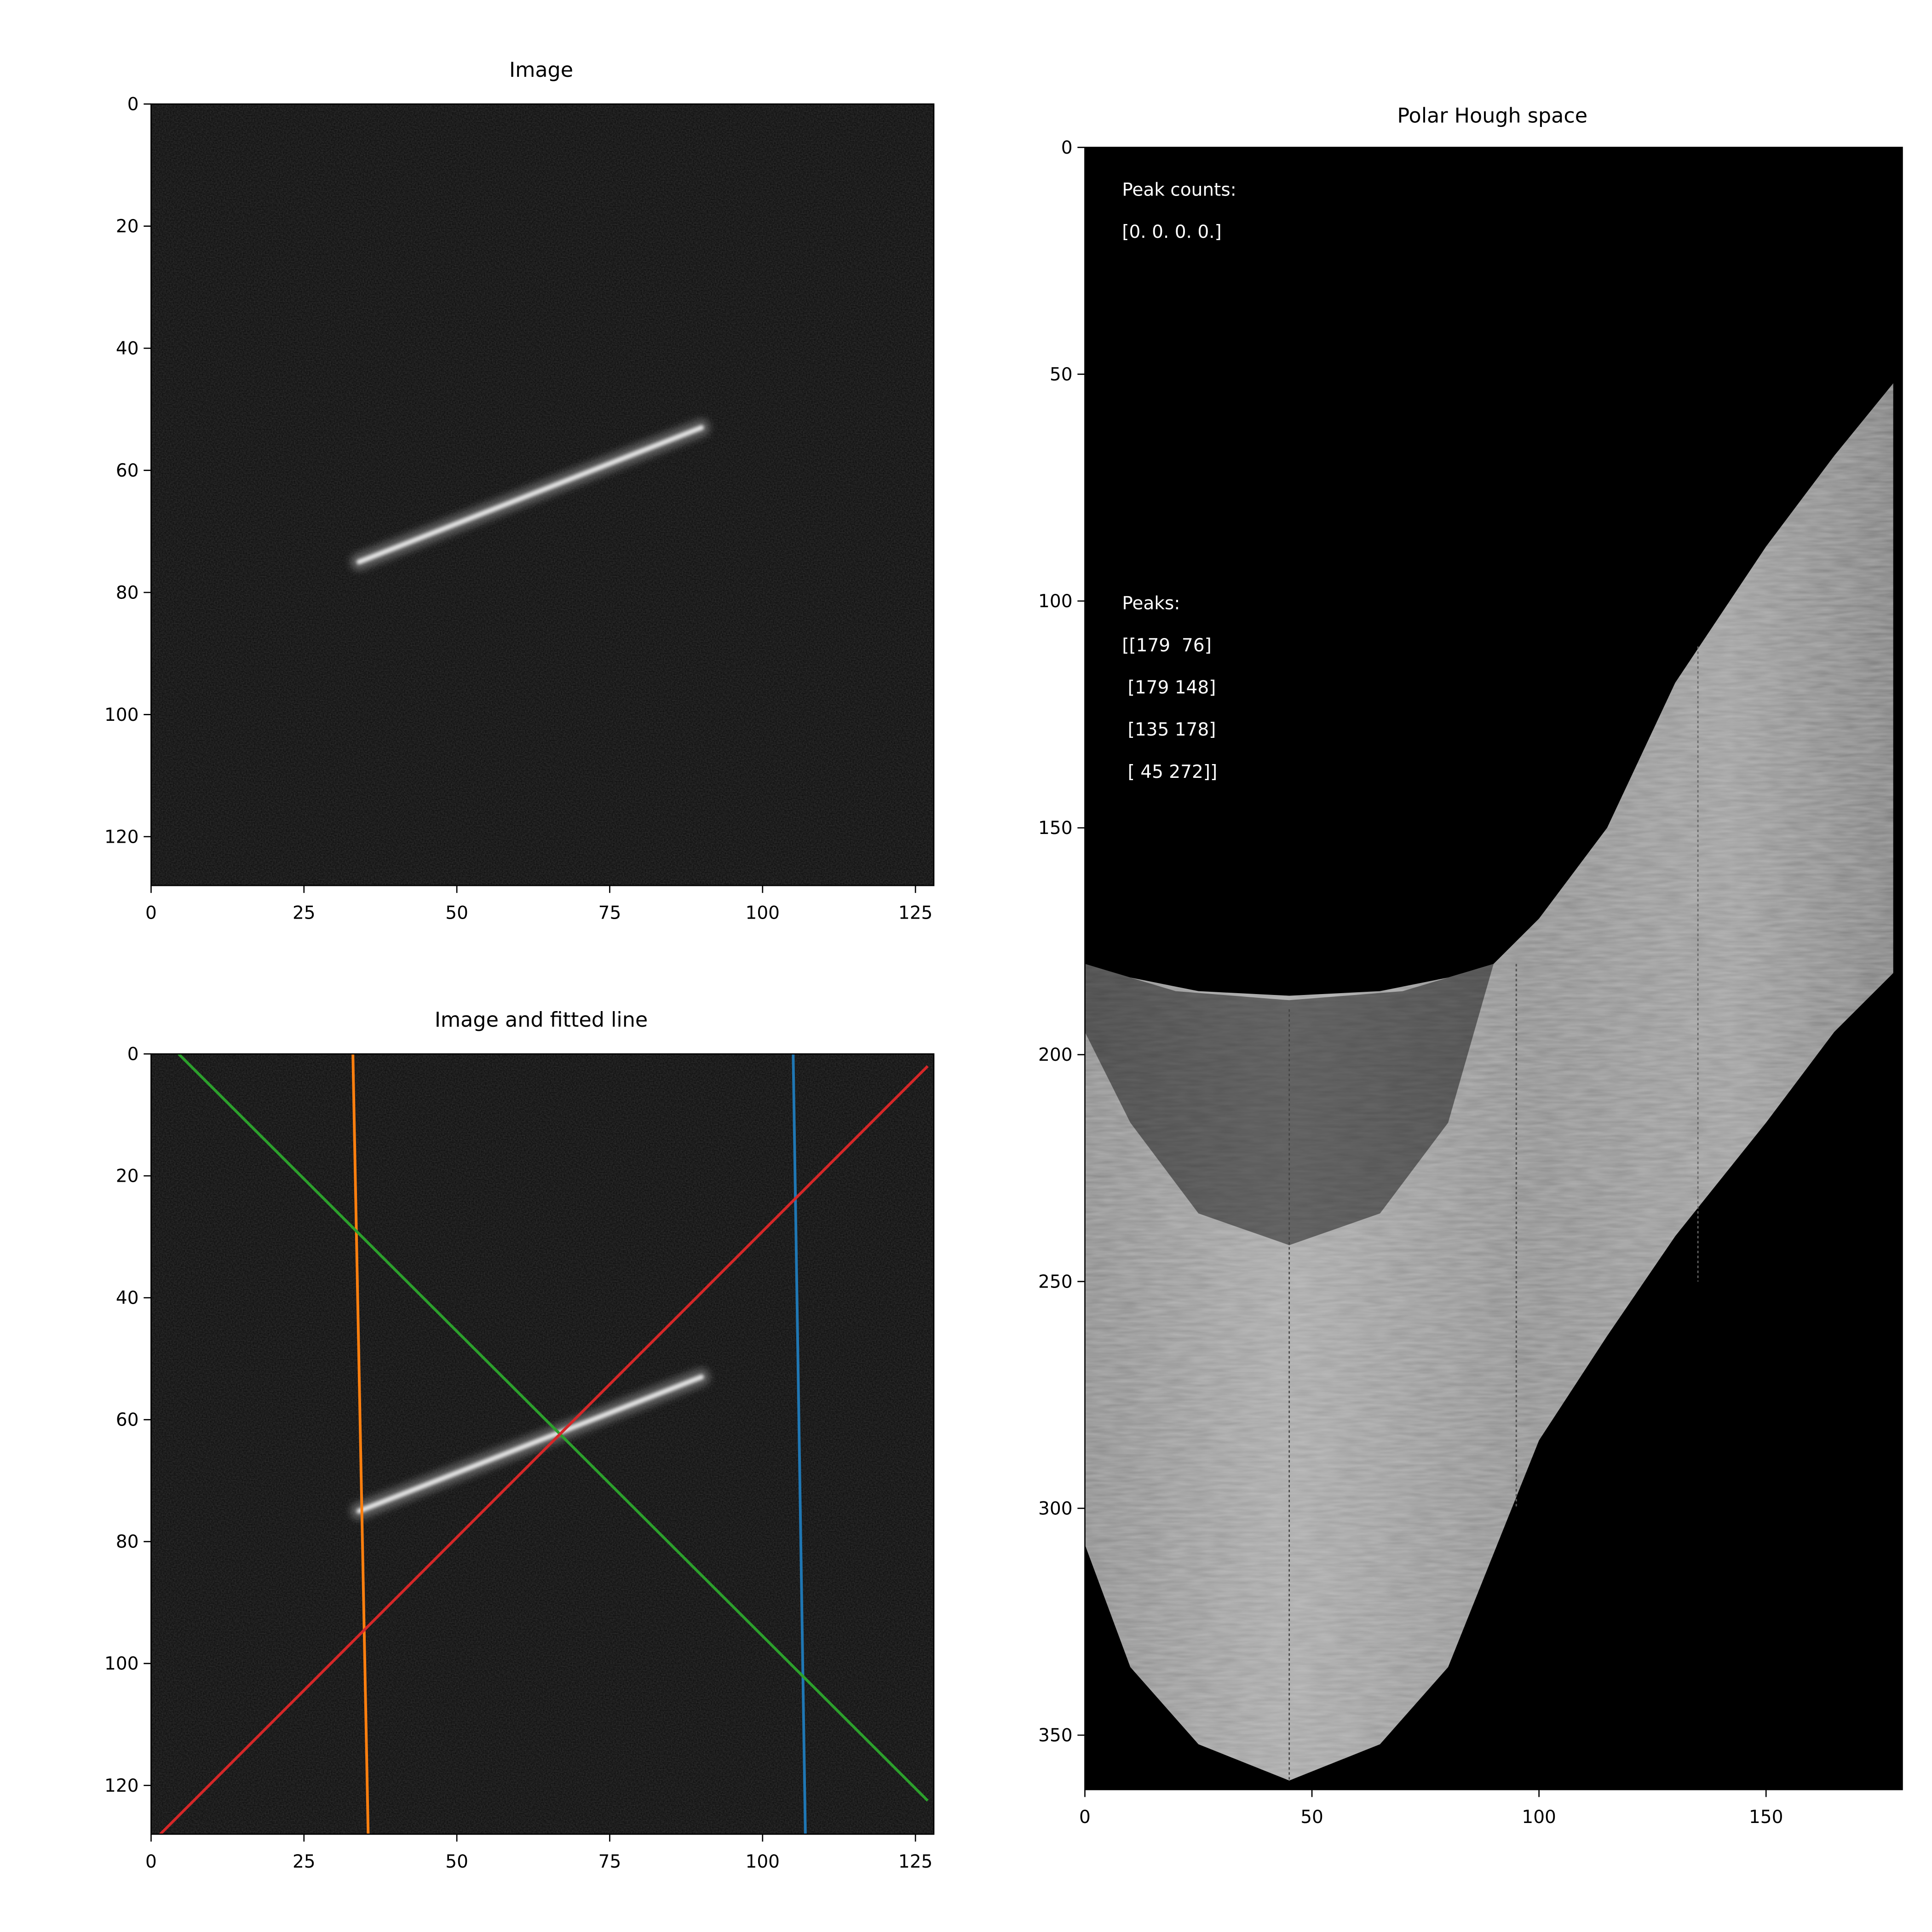 The width and height of the screenshot is (1932, 1932). What do you see at coordinates (360, 1444) in the screenshot?
I see `fitted-line-orange` at bounding box center [360, 1444].